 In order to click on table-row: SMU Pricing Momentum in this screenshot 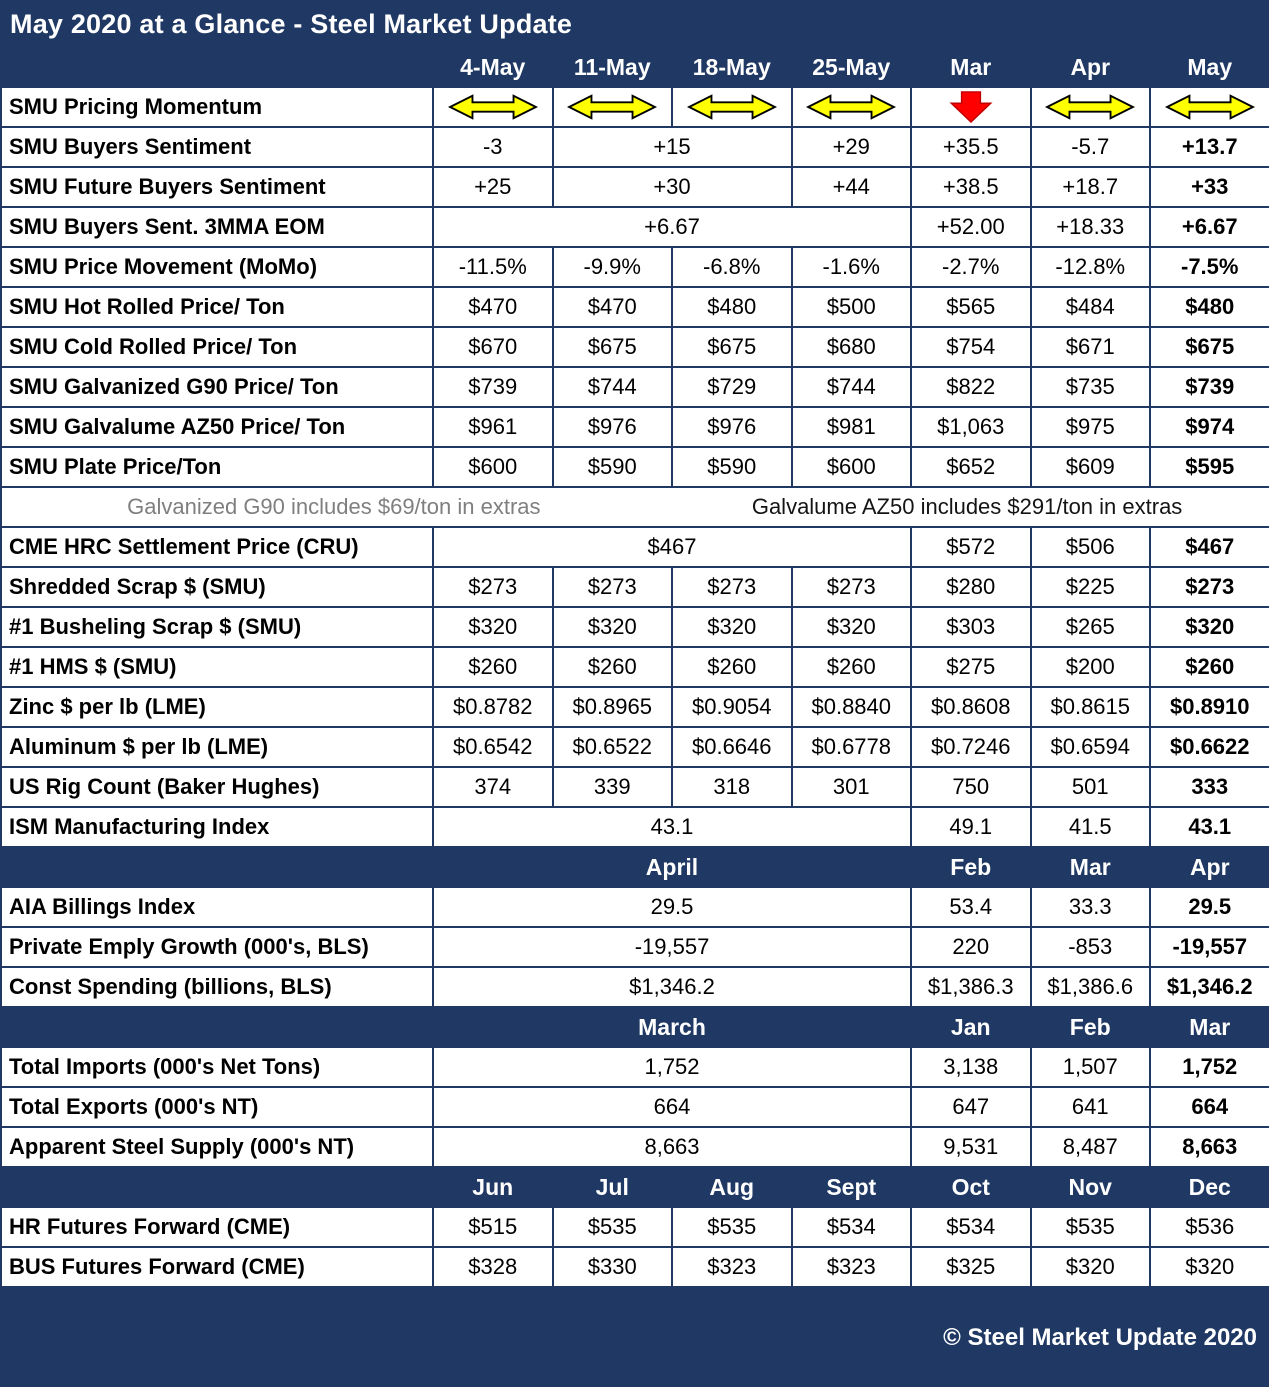, I will do `click(634, 107)`.